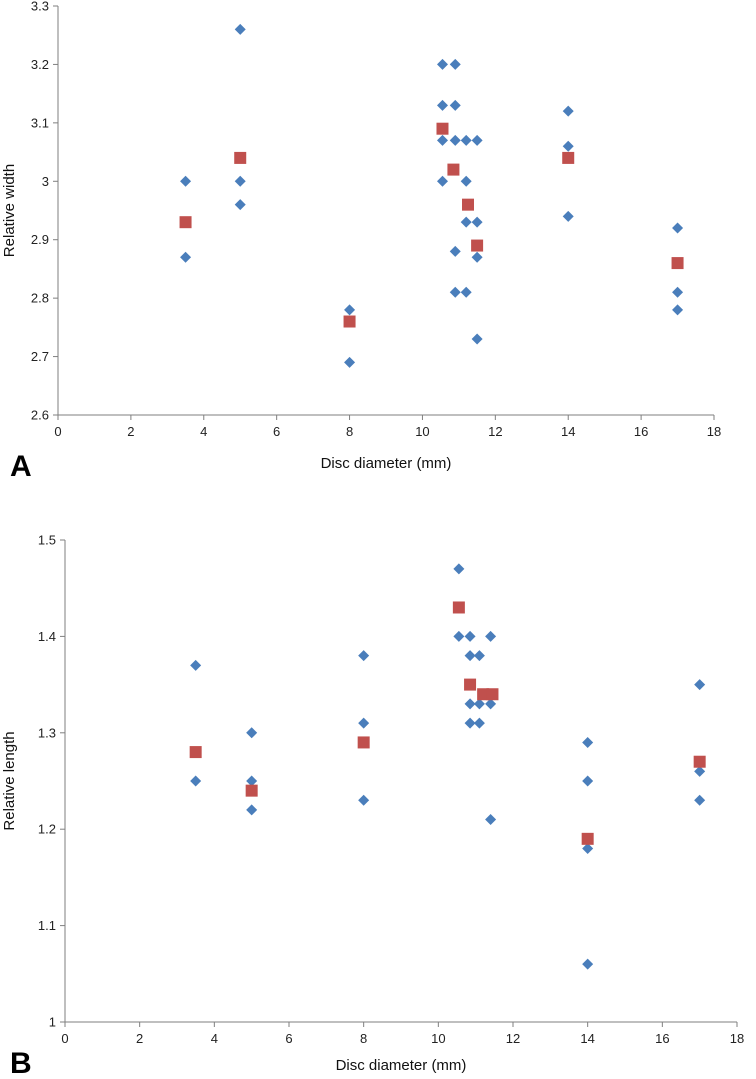 This screenshot has height=1079, width=756. Describe the element at coordinates (214, 1038) in the screenshot. I see `chart-b-x-tick-label: 4` at that location.